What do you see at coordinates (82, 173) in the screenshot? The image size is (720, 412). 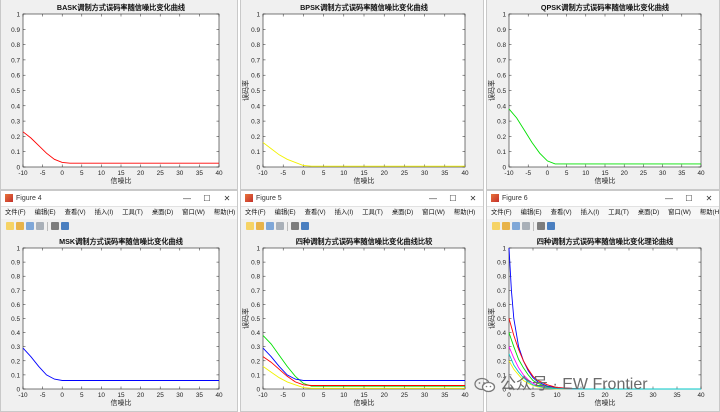 I see `x-tick-label: 5` at bounding box center [82, 173].